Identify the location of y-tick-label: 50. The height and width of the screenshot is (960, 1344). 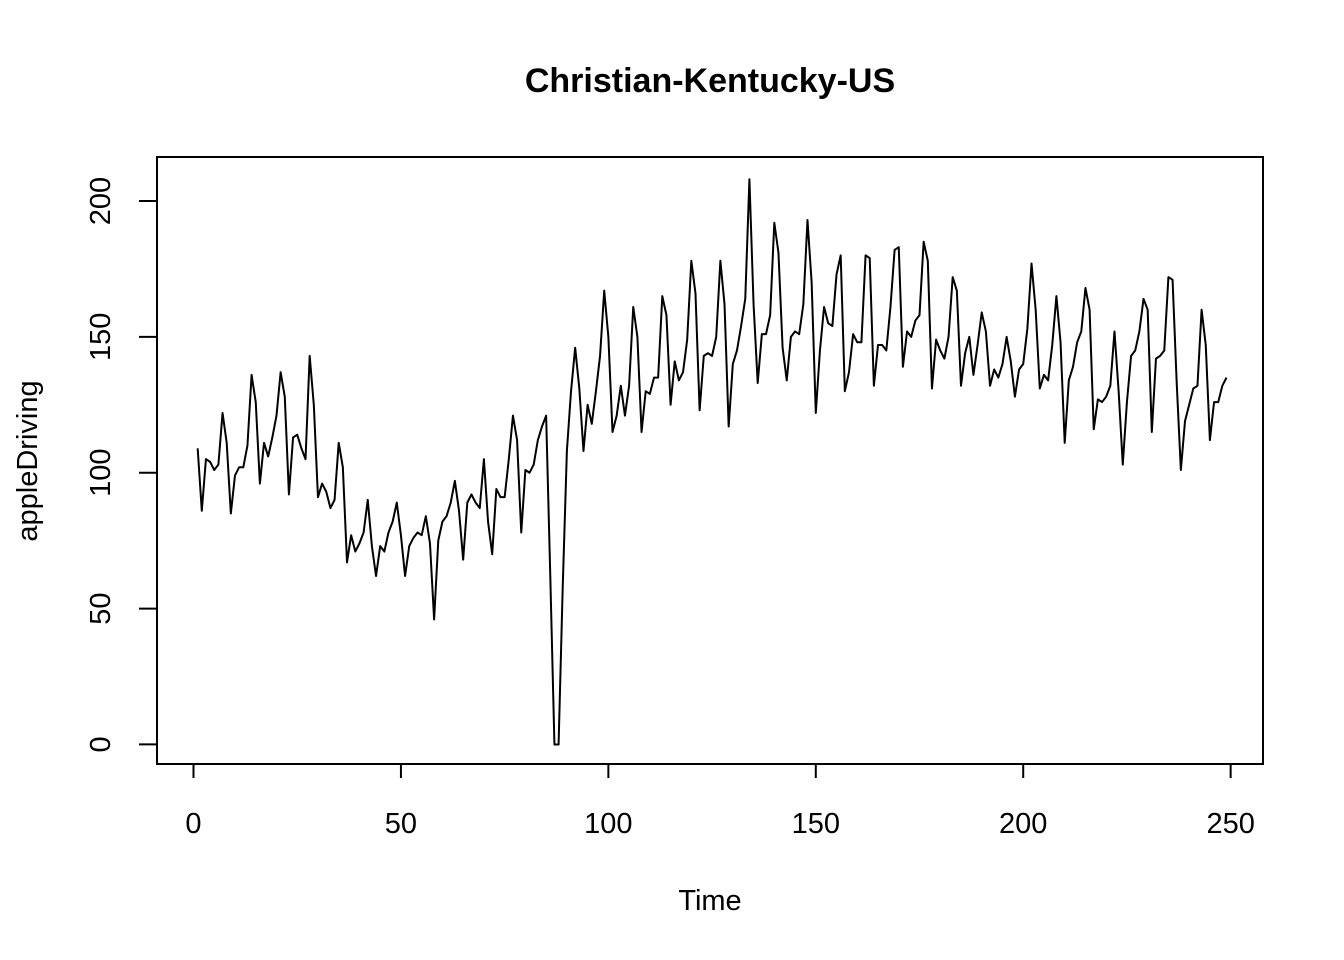
(101, 608).